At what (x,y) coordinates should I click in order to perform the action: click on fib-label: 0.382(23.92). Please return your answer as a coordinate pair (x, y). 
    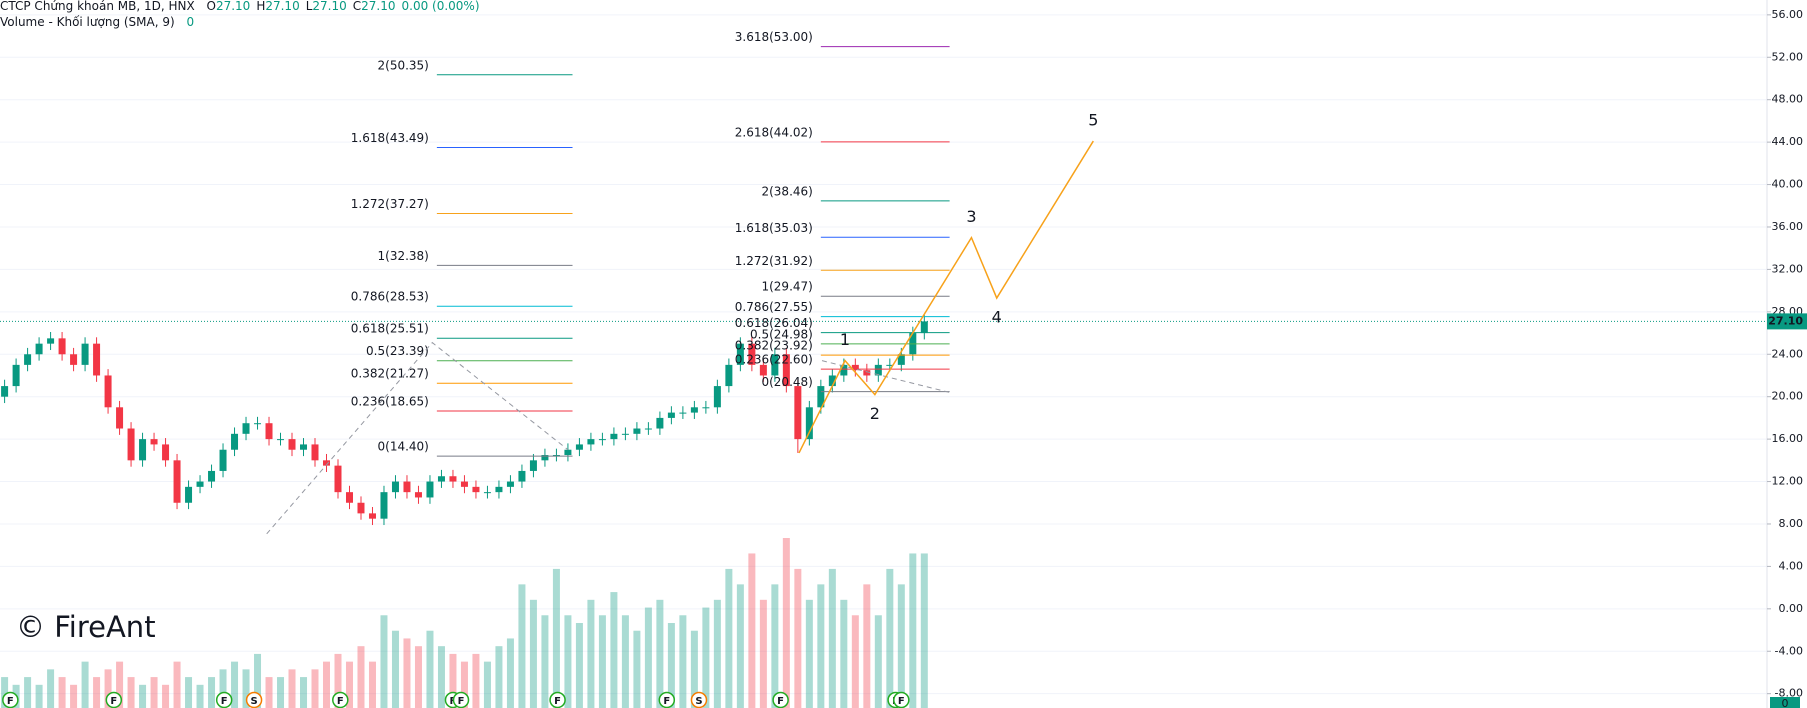
    Looking at the image, I should click on (774, 346).